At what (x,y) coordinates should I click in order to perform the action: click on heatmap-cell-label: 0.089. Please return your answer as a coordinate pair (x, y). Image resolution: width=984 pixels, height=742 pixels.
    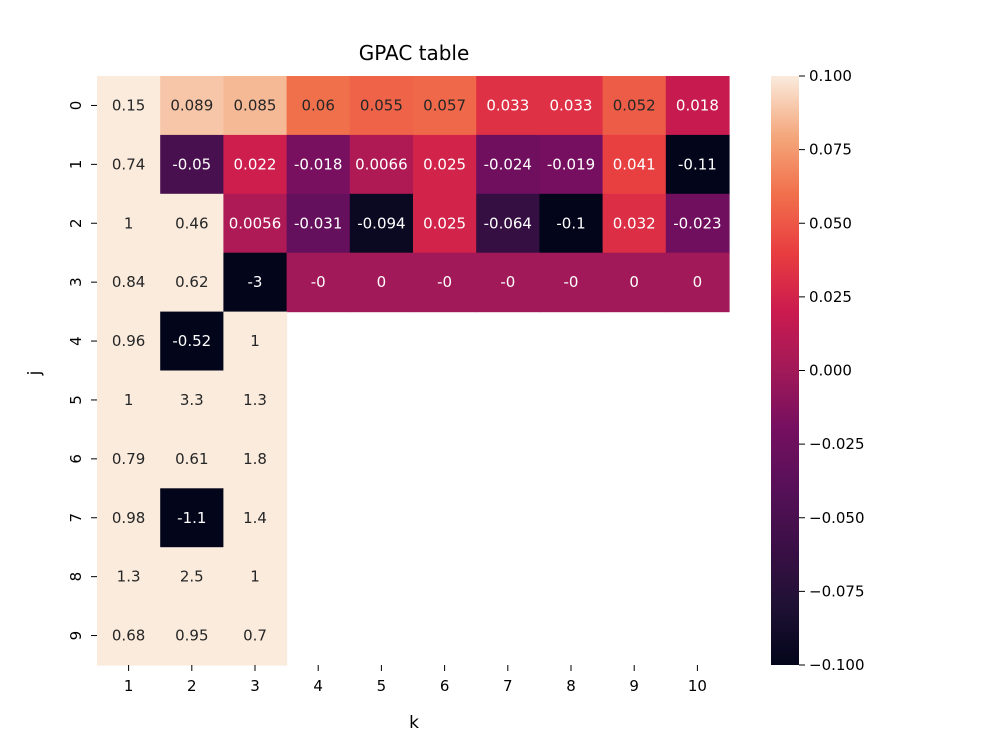
    Looking at the image, I should click on (191, 105).